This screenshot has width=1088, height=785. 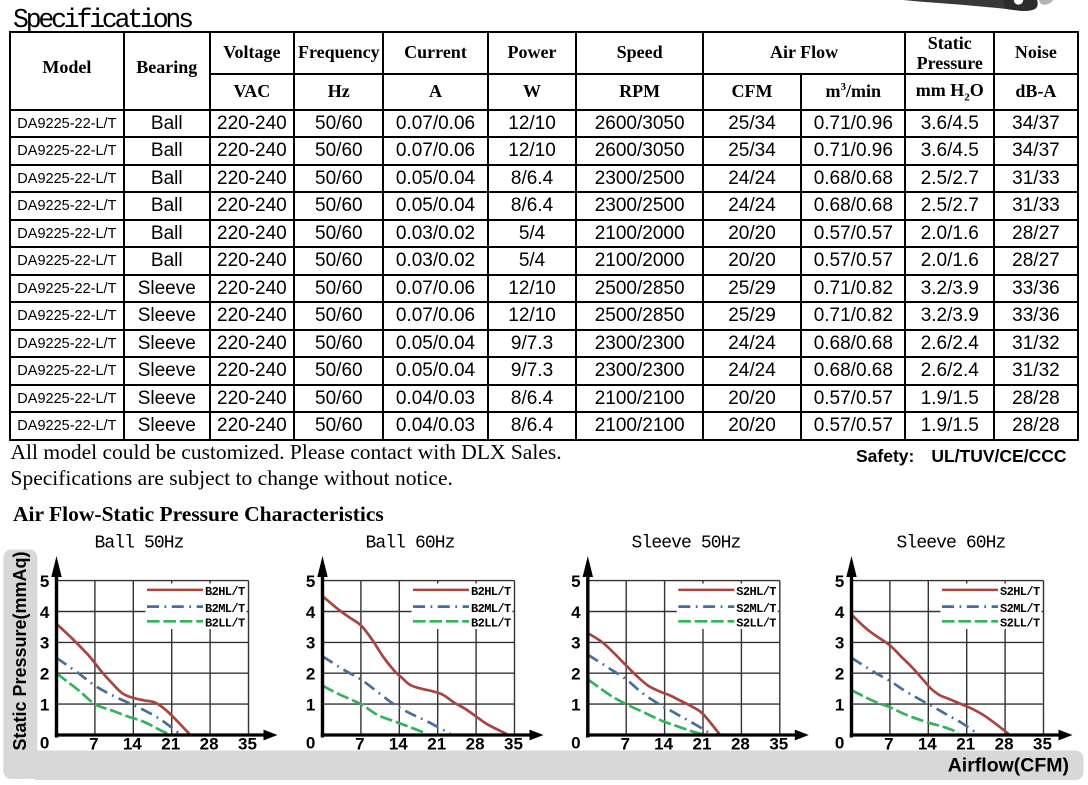 I want to click on svg-text: Ball 50Hz, so click(x=138, y=544).